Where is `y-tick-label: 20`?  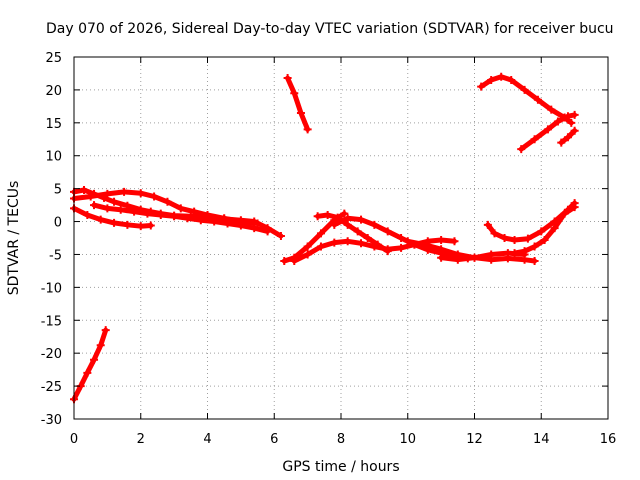
y-tick-label: 20 is located at coordinates (53, 91).